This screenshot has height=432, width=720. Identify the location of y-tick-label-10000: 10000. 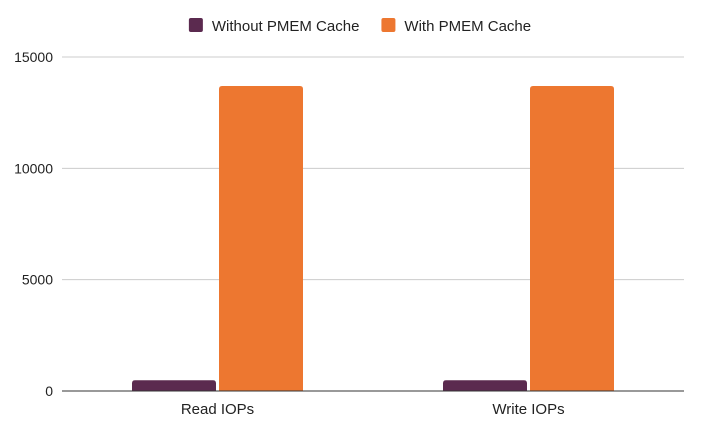
(33, 168).